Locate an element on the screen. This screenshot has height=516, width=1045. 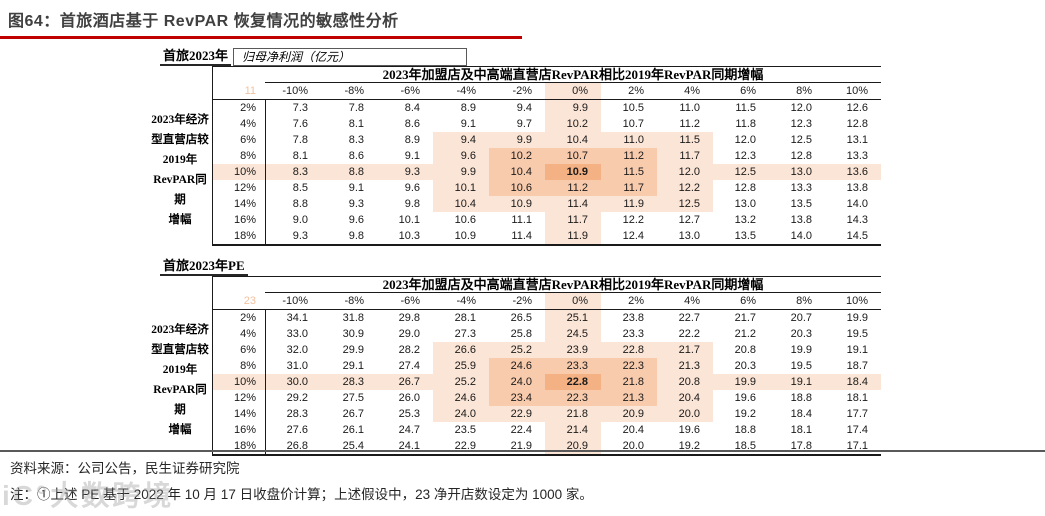
data-cell: 12.3 is located at coordinates (745, 156).